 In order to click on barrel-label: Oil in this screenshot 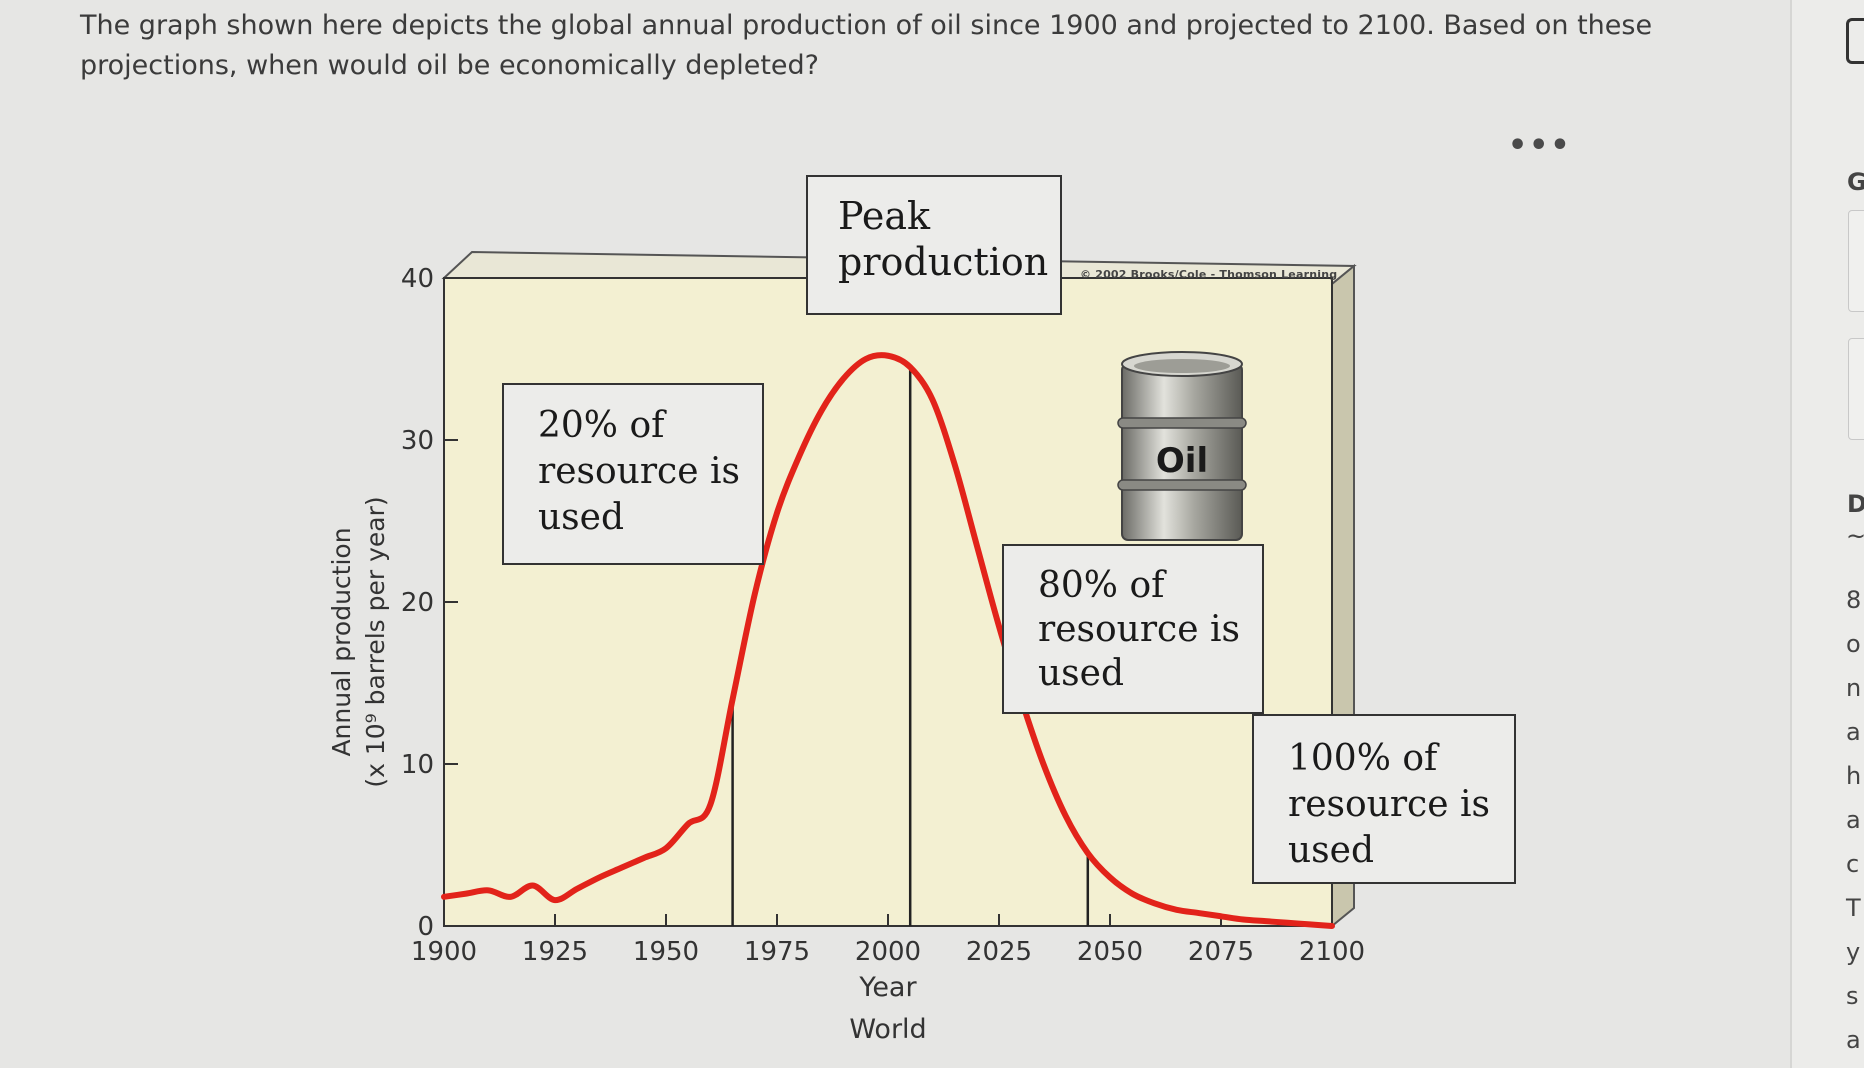, I will do `click(1182, 461)`.